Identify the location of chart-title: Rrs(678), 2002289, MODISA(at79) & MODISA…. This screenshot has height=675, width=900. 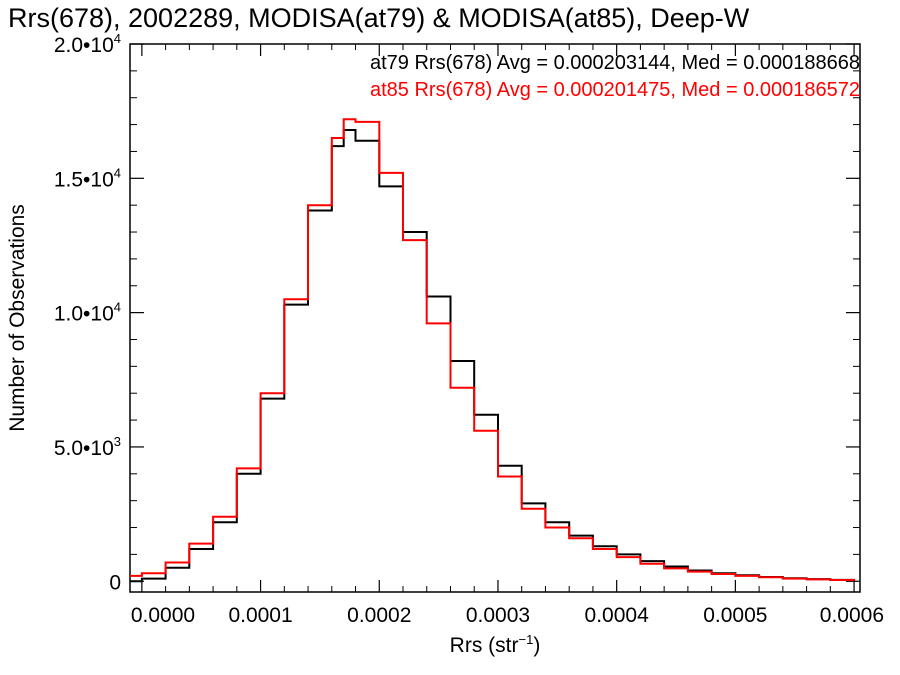
(379, 18).